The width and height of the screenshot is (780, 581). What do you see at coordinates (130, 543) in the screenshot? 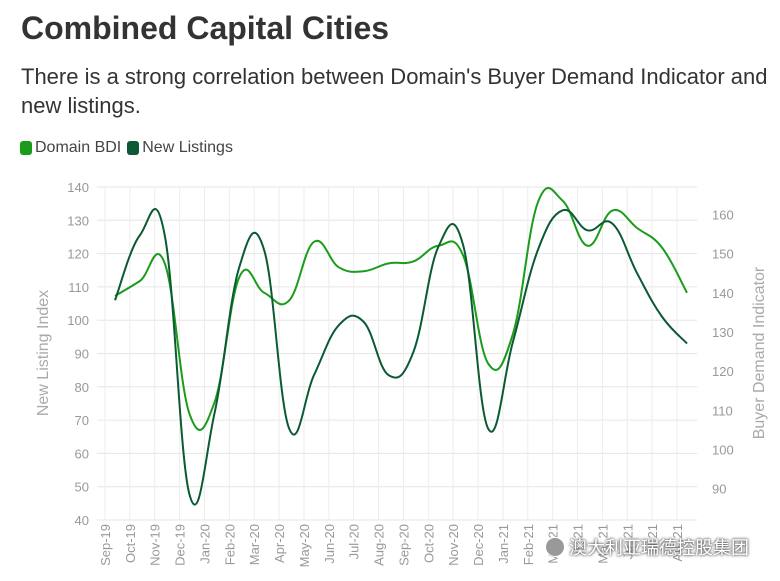
I see `x-tick-label: Oct-19` at bounding box center [130, 543].